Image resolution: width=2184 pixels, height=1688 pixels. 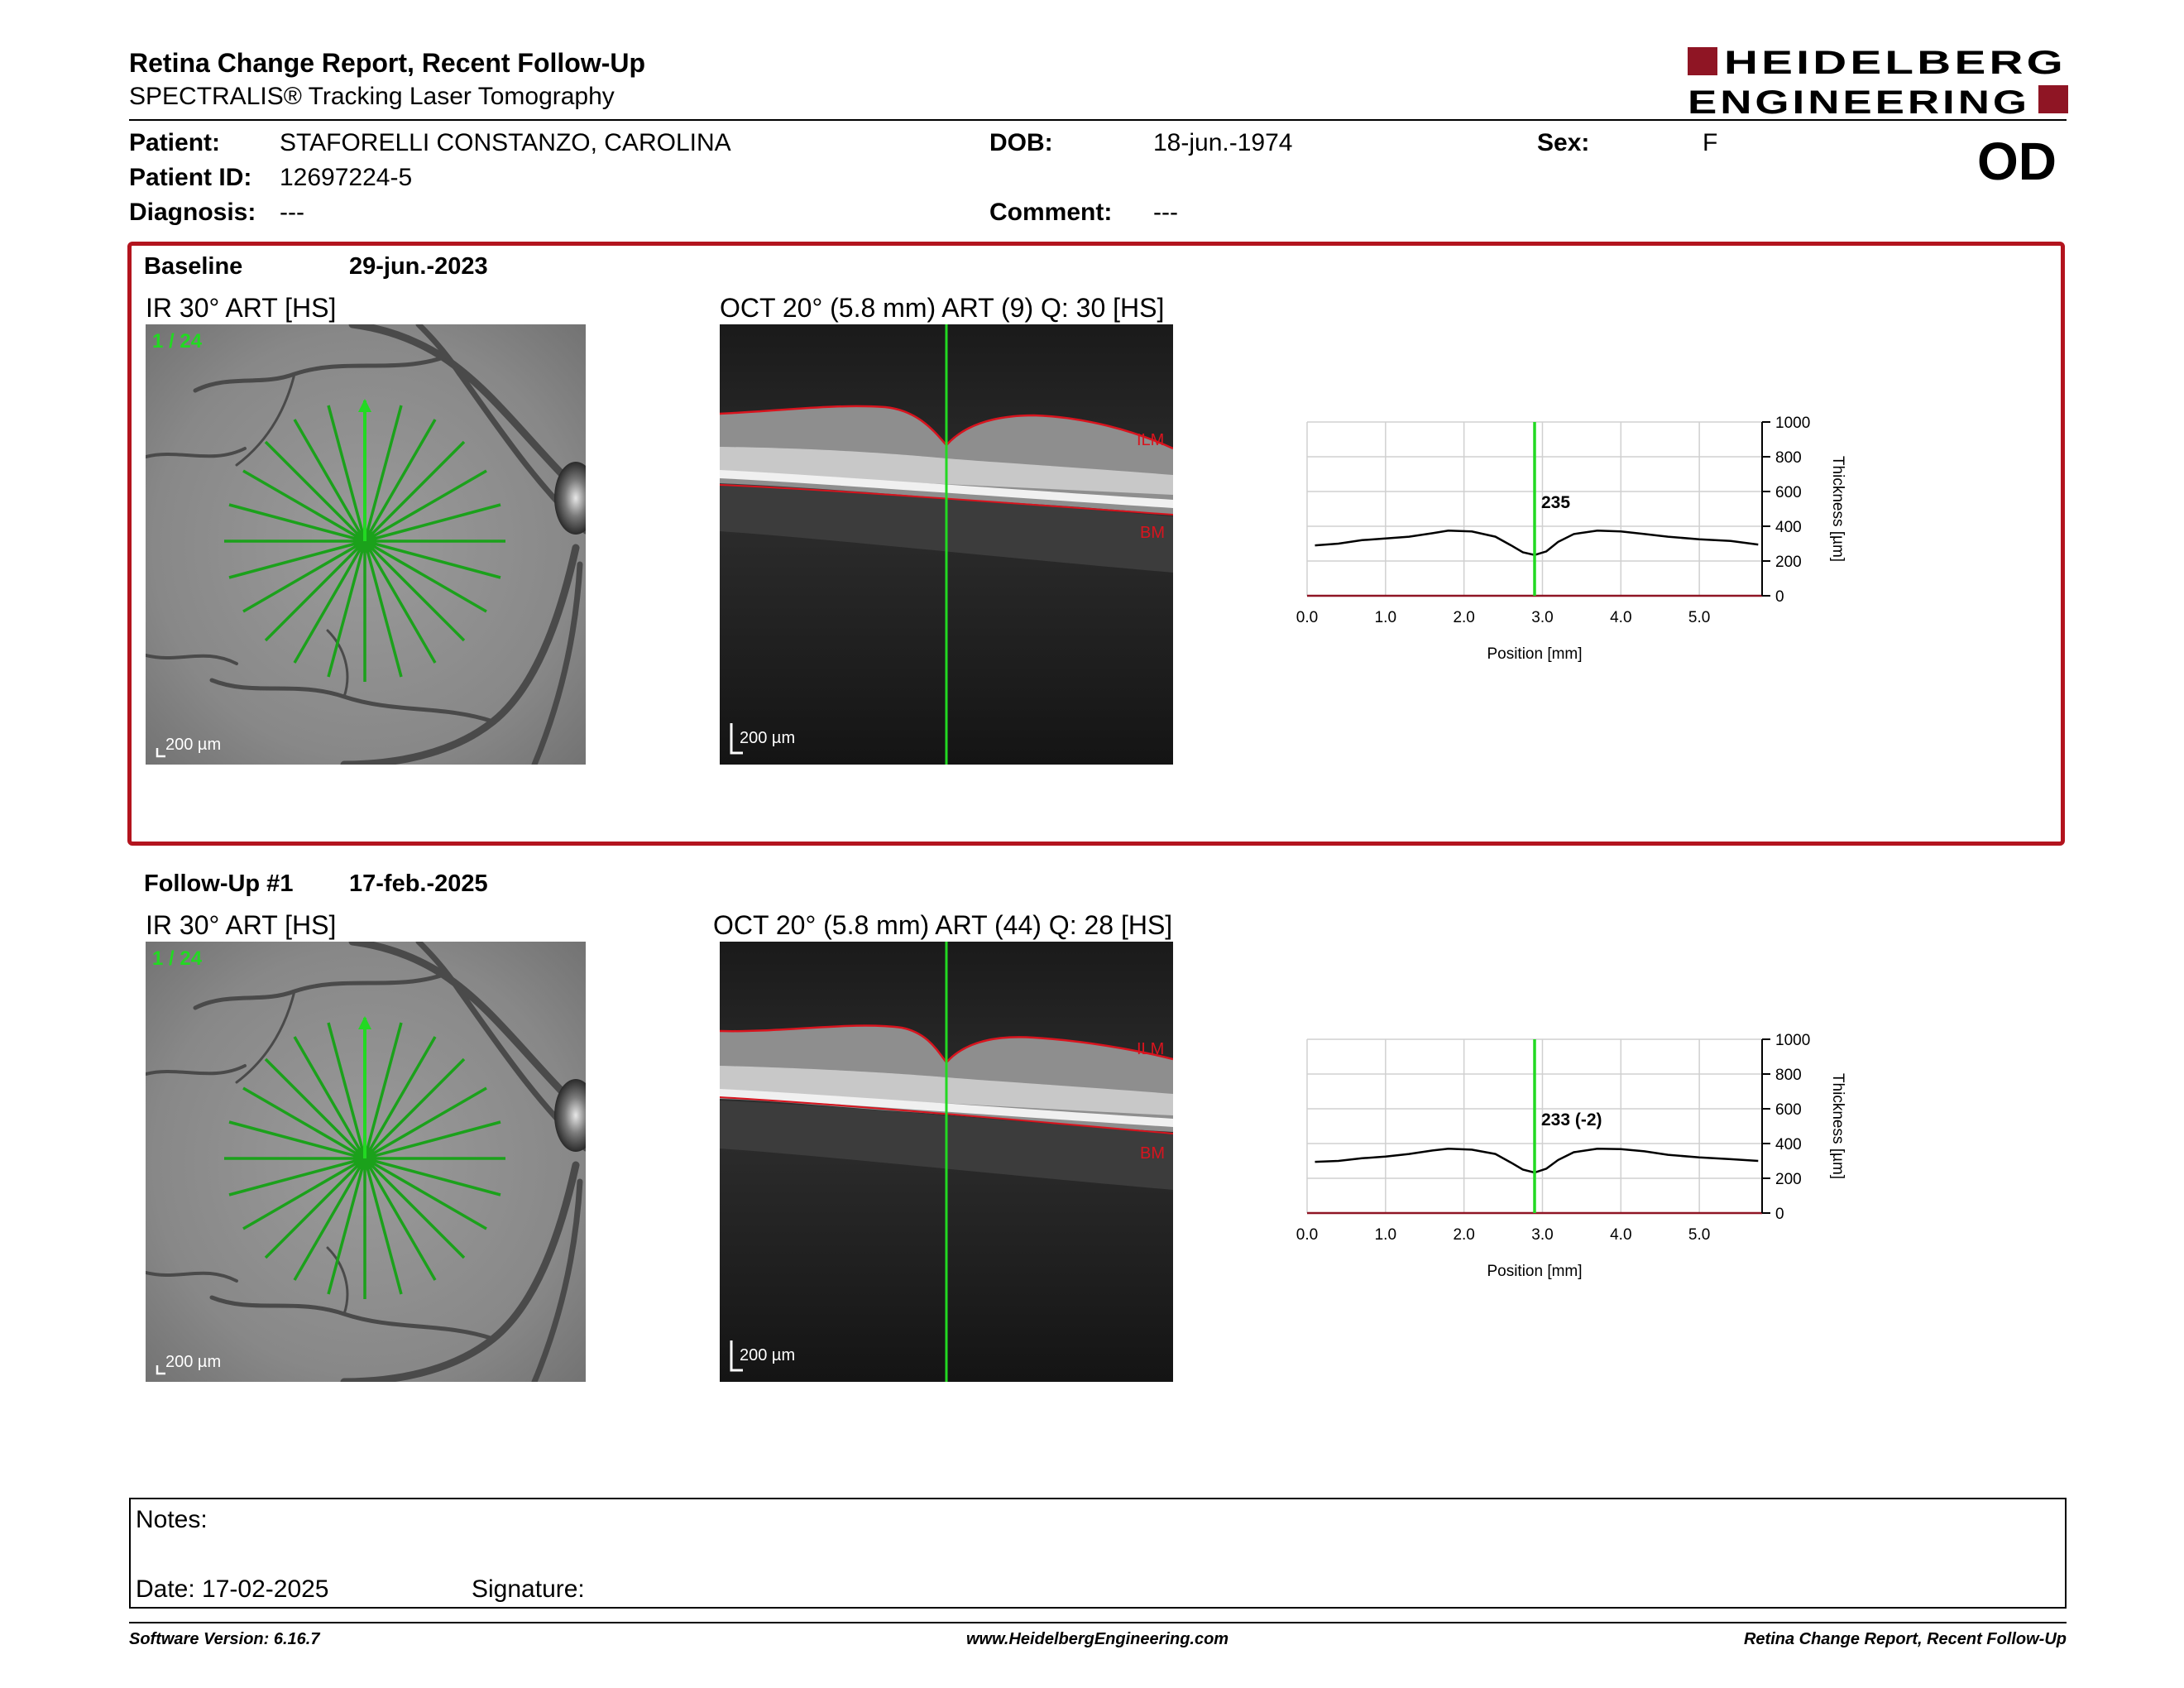 What do you see at coordinates (942, 308) in the screenshot?
I see `baseline-oct-title: OCT 20° (5.8 mm) ART (9) Q: 30 [HS]` at bounding box center [942, 308].